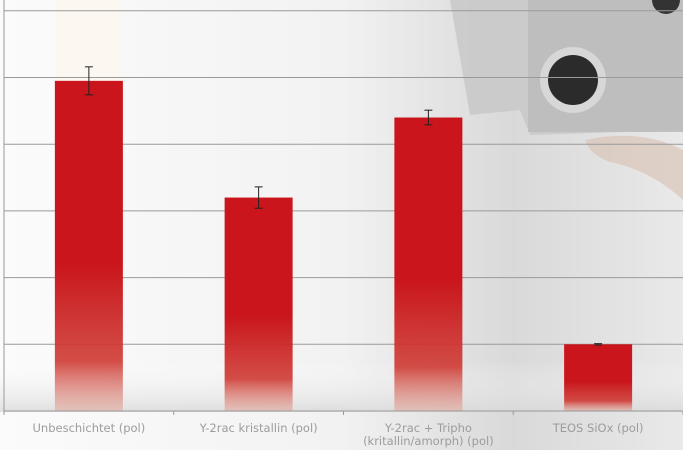 The width and height of the screenshot is (683, 450). What do you see at coordinates (598, 428) in the screenshot?
I see `category-label-4-1: TEOS SiOx (pol)` at bounding box center [598, 428].